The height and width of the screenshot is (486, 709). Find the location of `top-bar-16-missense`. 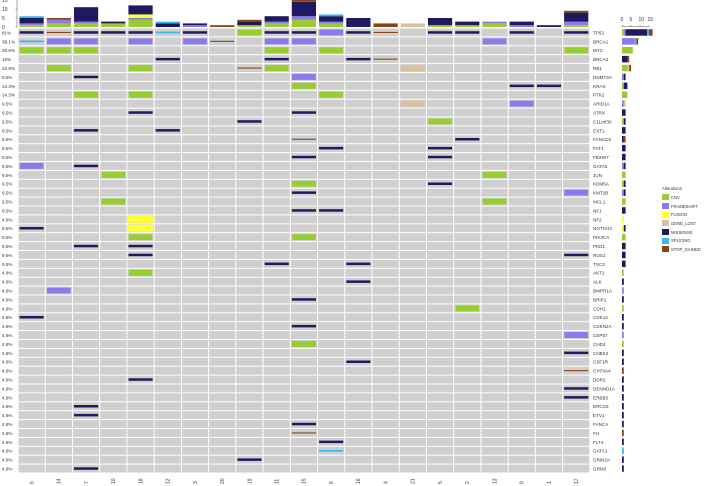

top-bar-16-missense is located at coordinates (358, 22).